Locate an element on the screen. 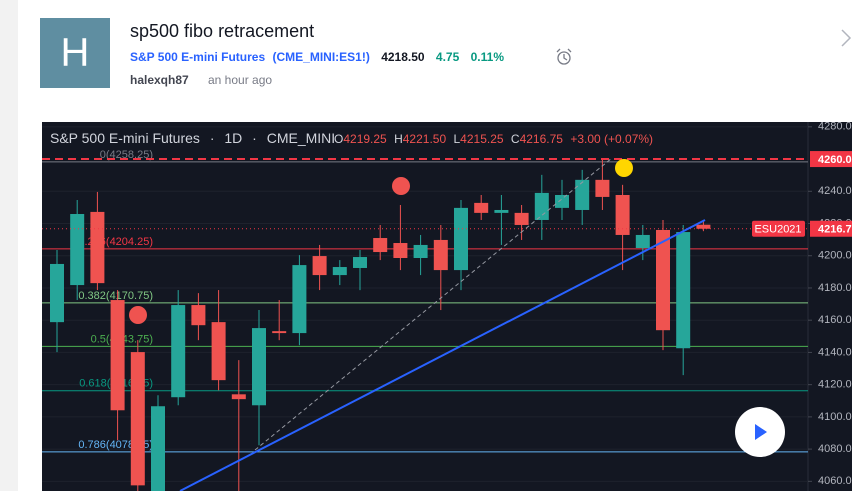 This screenshot has width=852, height=491. legend-symbol: S&P 500 E-mini Futures is located at coordinates (125, 138).